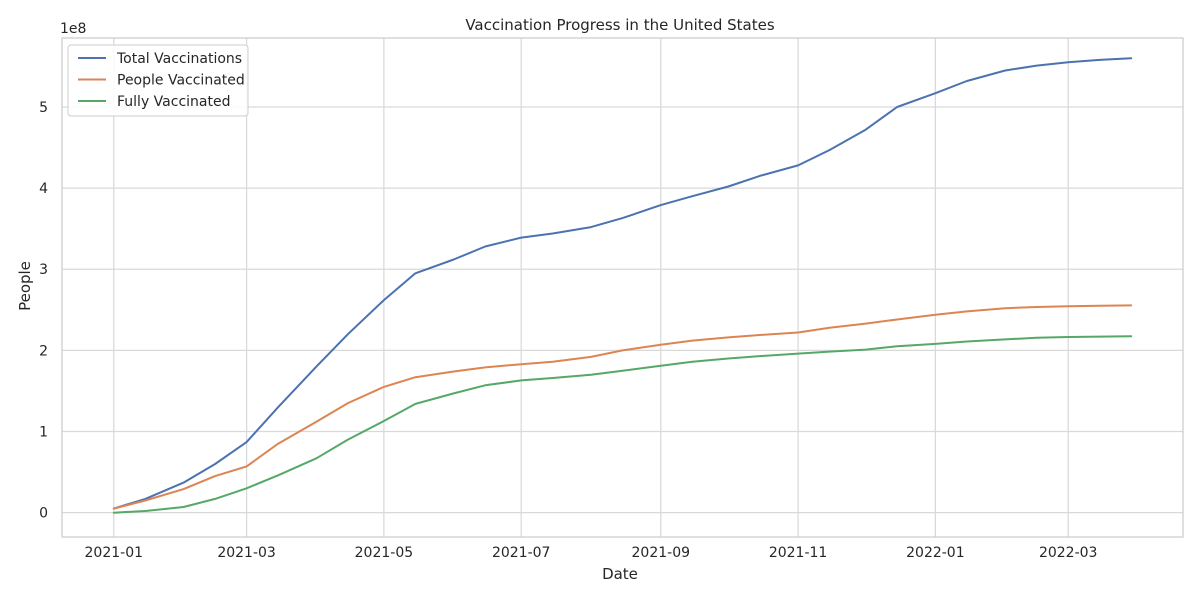 The height and width of the screenshot is (600, 1200). What do you see at coordinates (521, 553) in the screenshot?
I see `x-tick-label: 2021-07` at bounding box center [521, 553].